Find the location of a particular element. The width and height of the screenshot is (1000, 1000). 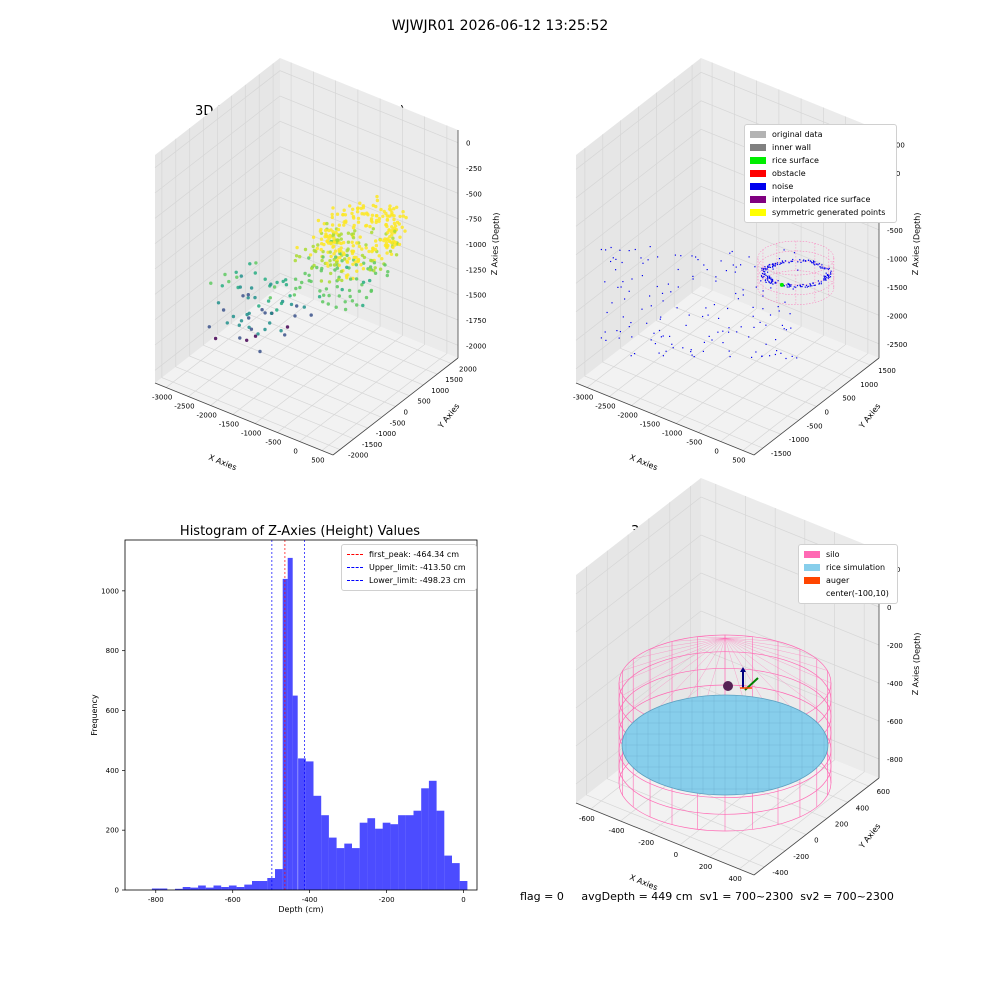

x-tick-label: -3000 is located at coordinates (162, 398).